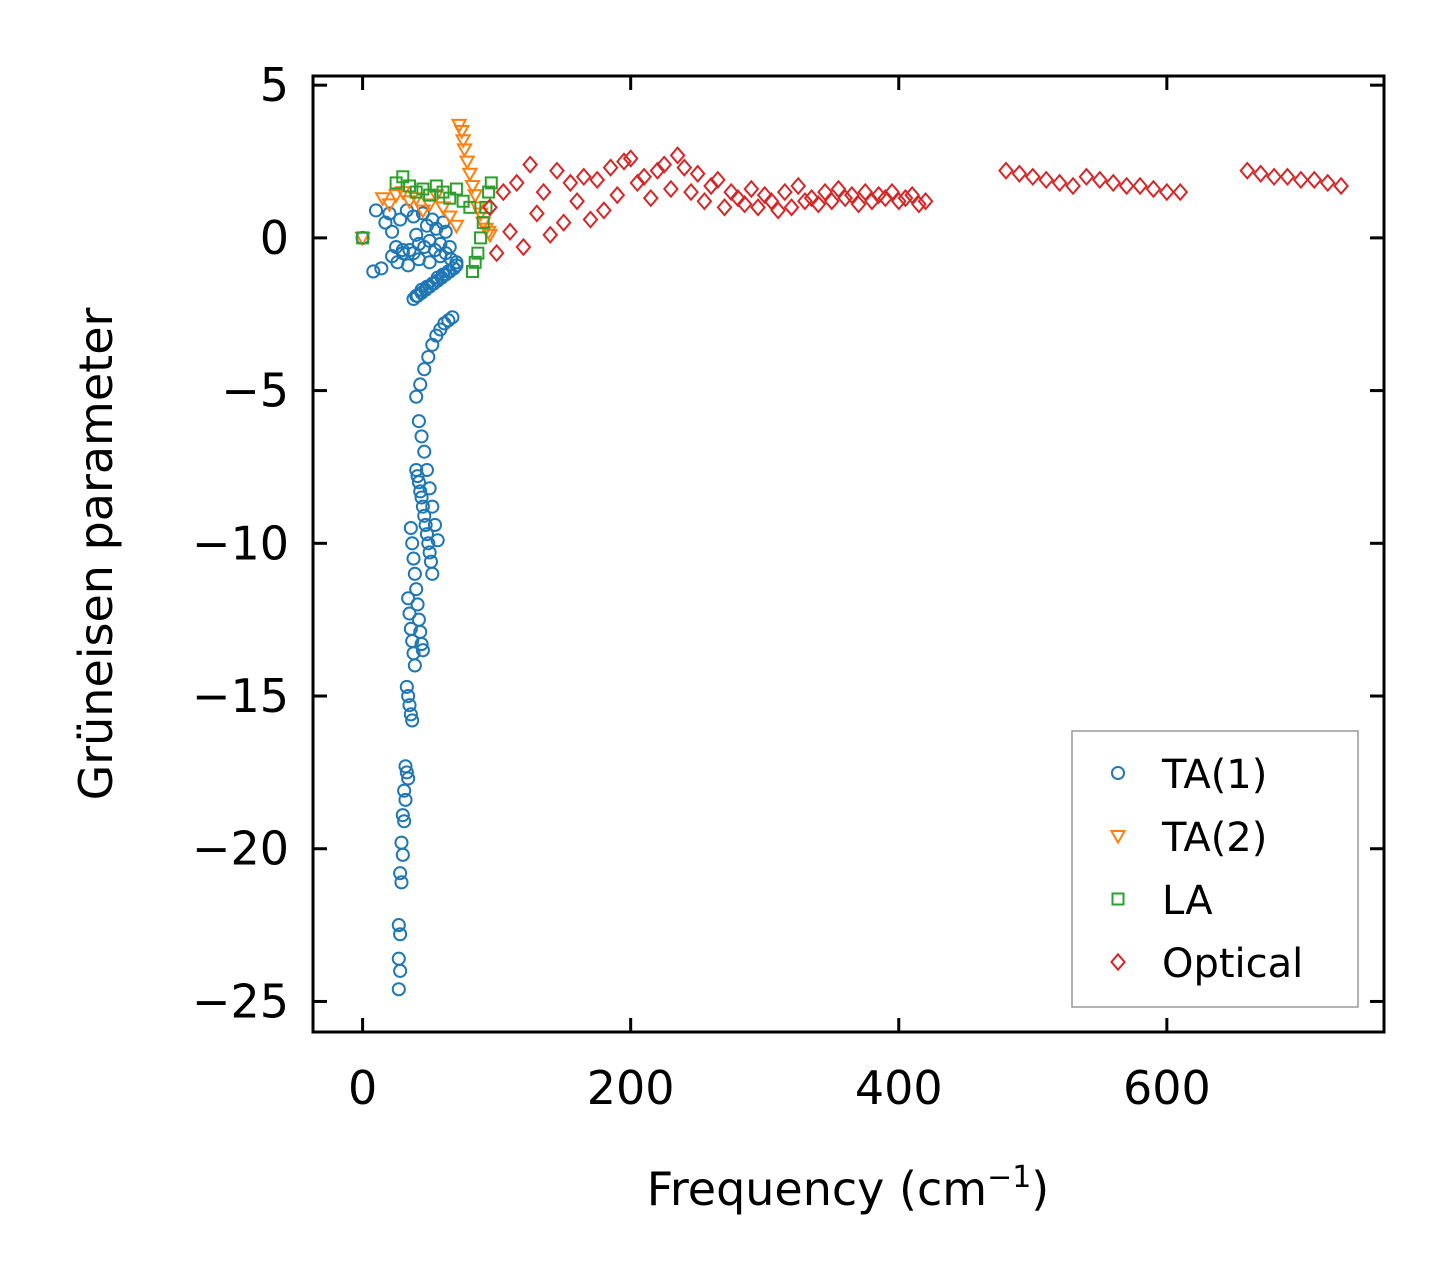  I want to click on y-tick-label: −25, so click(240, 1001).